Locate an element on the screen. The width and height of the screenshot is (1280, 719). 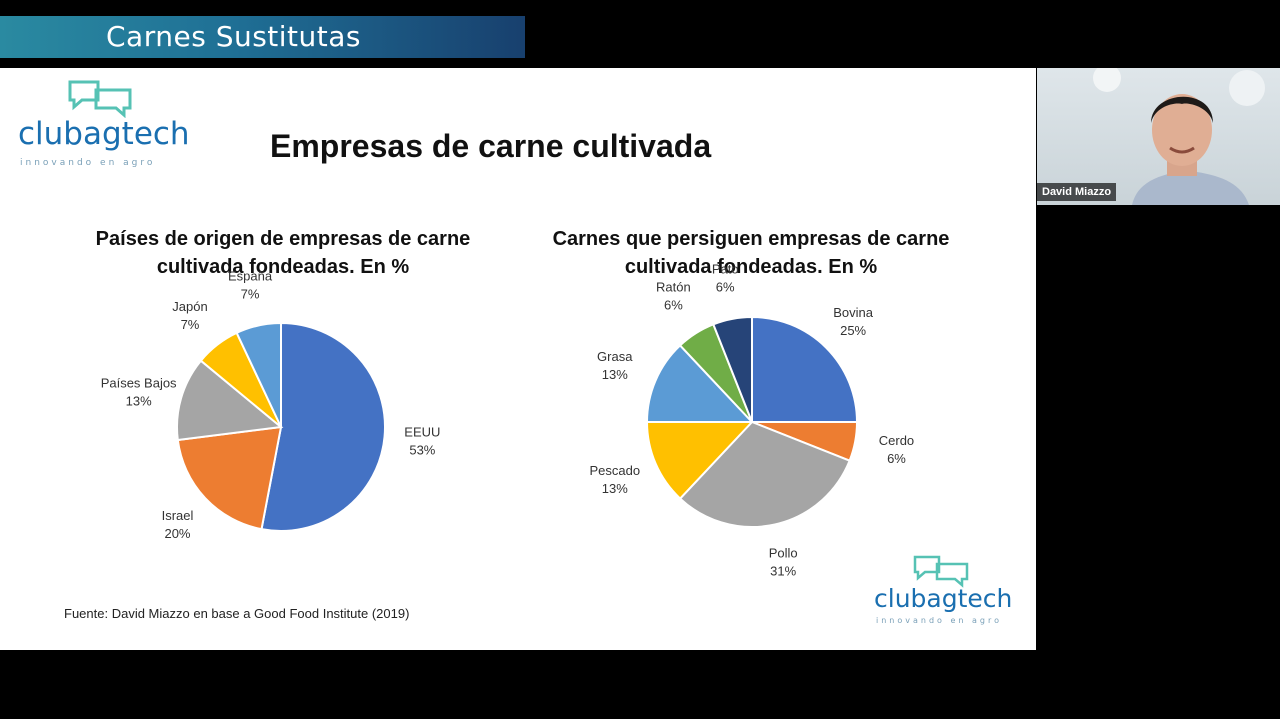
clubagtech-logo-top: clubagtech innovando en agro is located at coordinates (104, 123).